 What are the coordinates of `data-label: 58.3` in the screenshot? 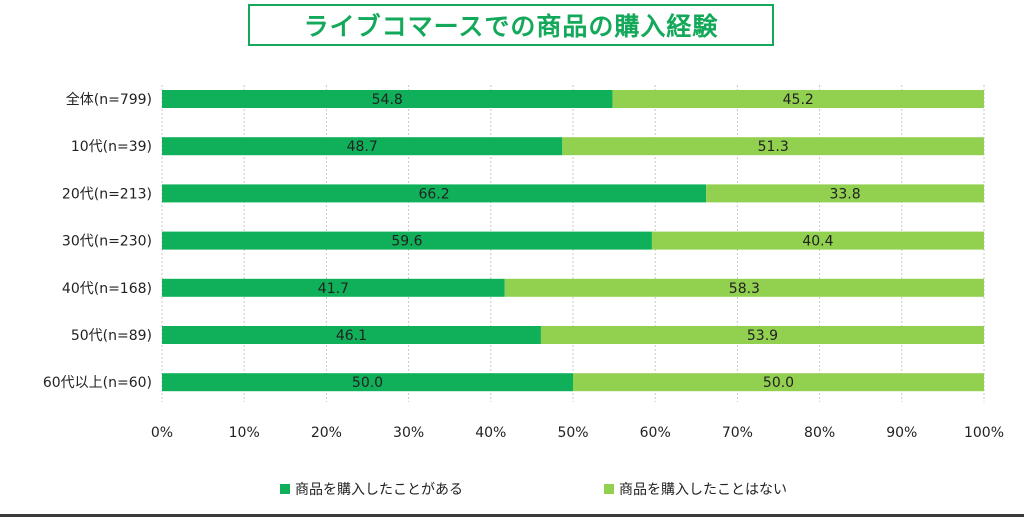 It's located at (744, 289).